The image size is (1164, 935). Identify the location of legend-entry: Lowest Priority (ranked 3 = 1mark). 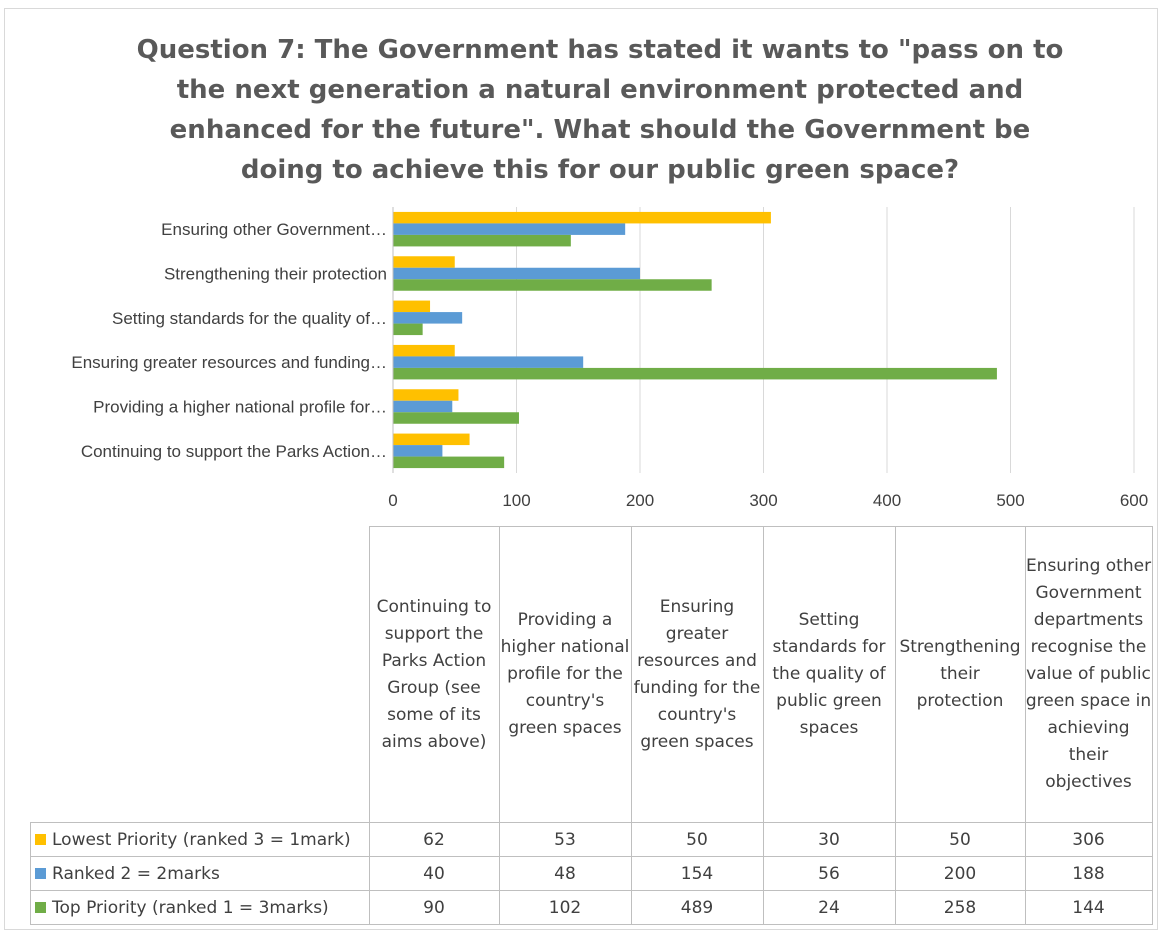
(200, 839).